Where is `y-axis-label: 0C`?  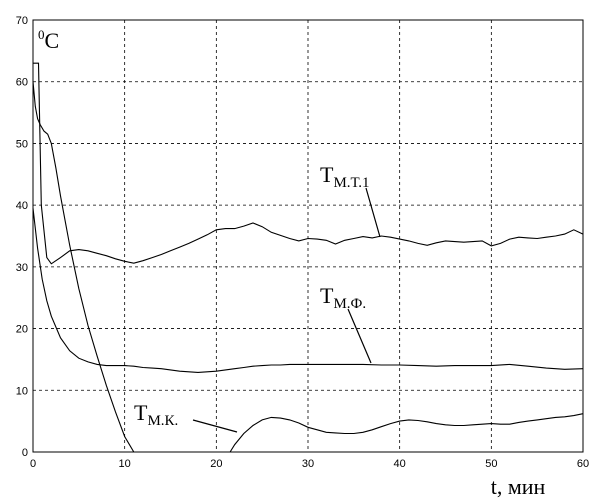 y-axis-label: 0C is located at coordinates (48, 40).